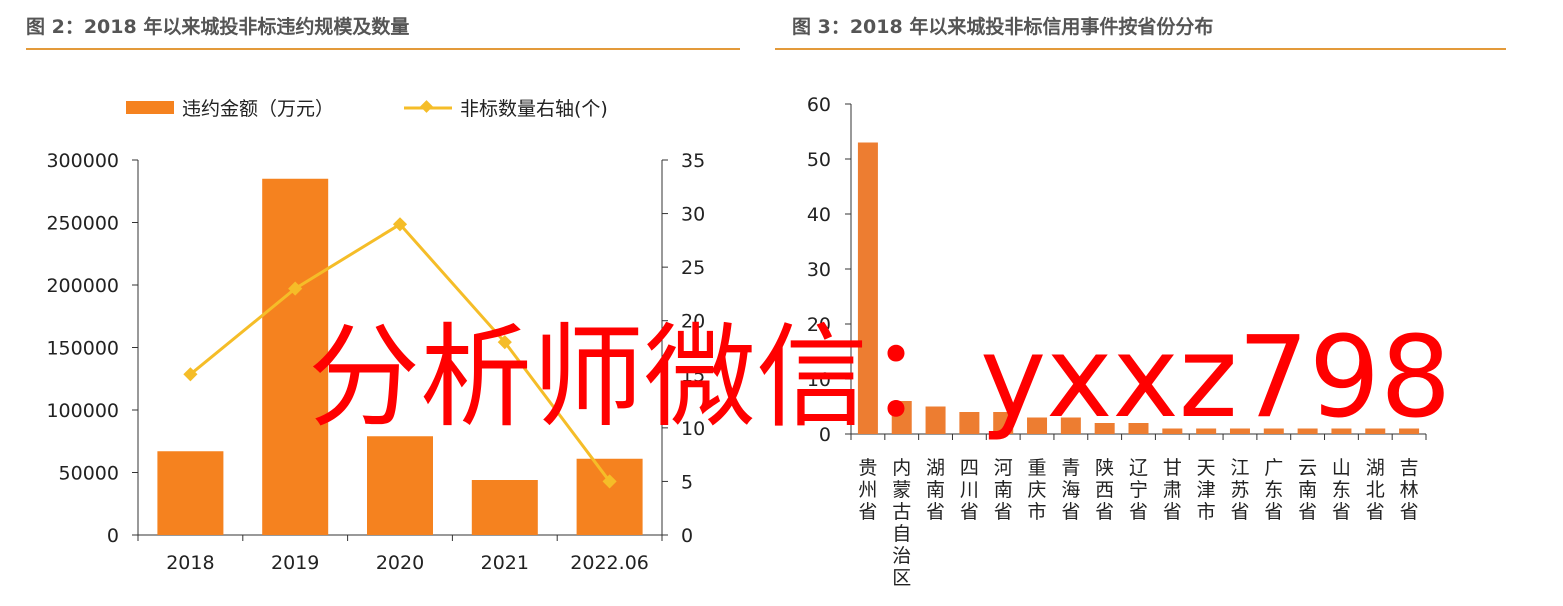  What do you see at coordinates (1409, 490) in the screenshot?
I see `x-tick-label-吉林省: 吉林省` at bounding box center [1409, 490].